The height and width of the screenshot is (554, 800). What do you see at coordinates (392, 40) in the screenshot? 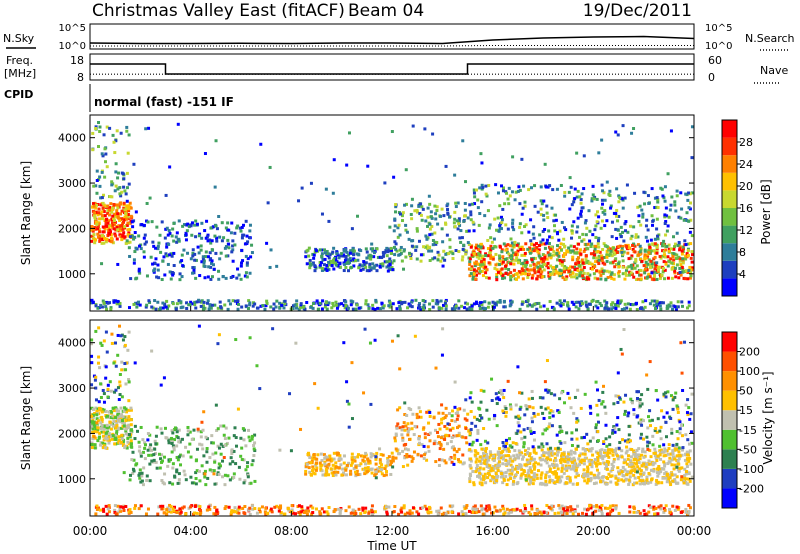
I see `nsky-series-line` at bounding box center [392, 40].